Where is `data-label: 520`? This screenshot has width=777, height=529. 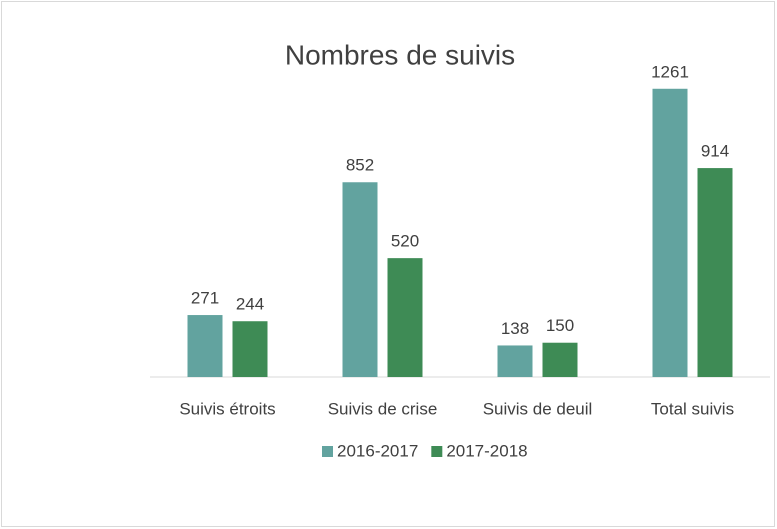
data-label: 520 is located at coordinates (405, 241).